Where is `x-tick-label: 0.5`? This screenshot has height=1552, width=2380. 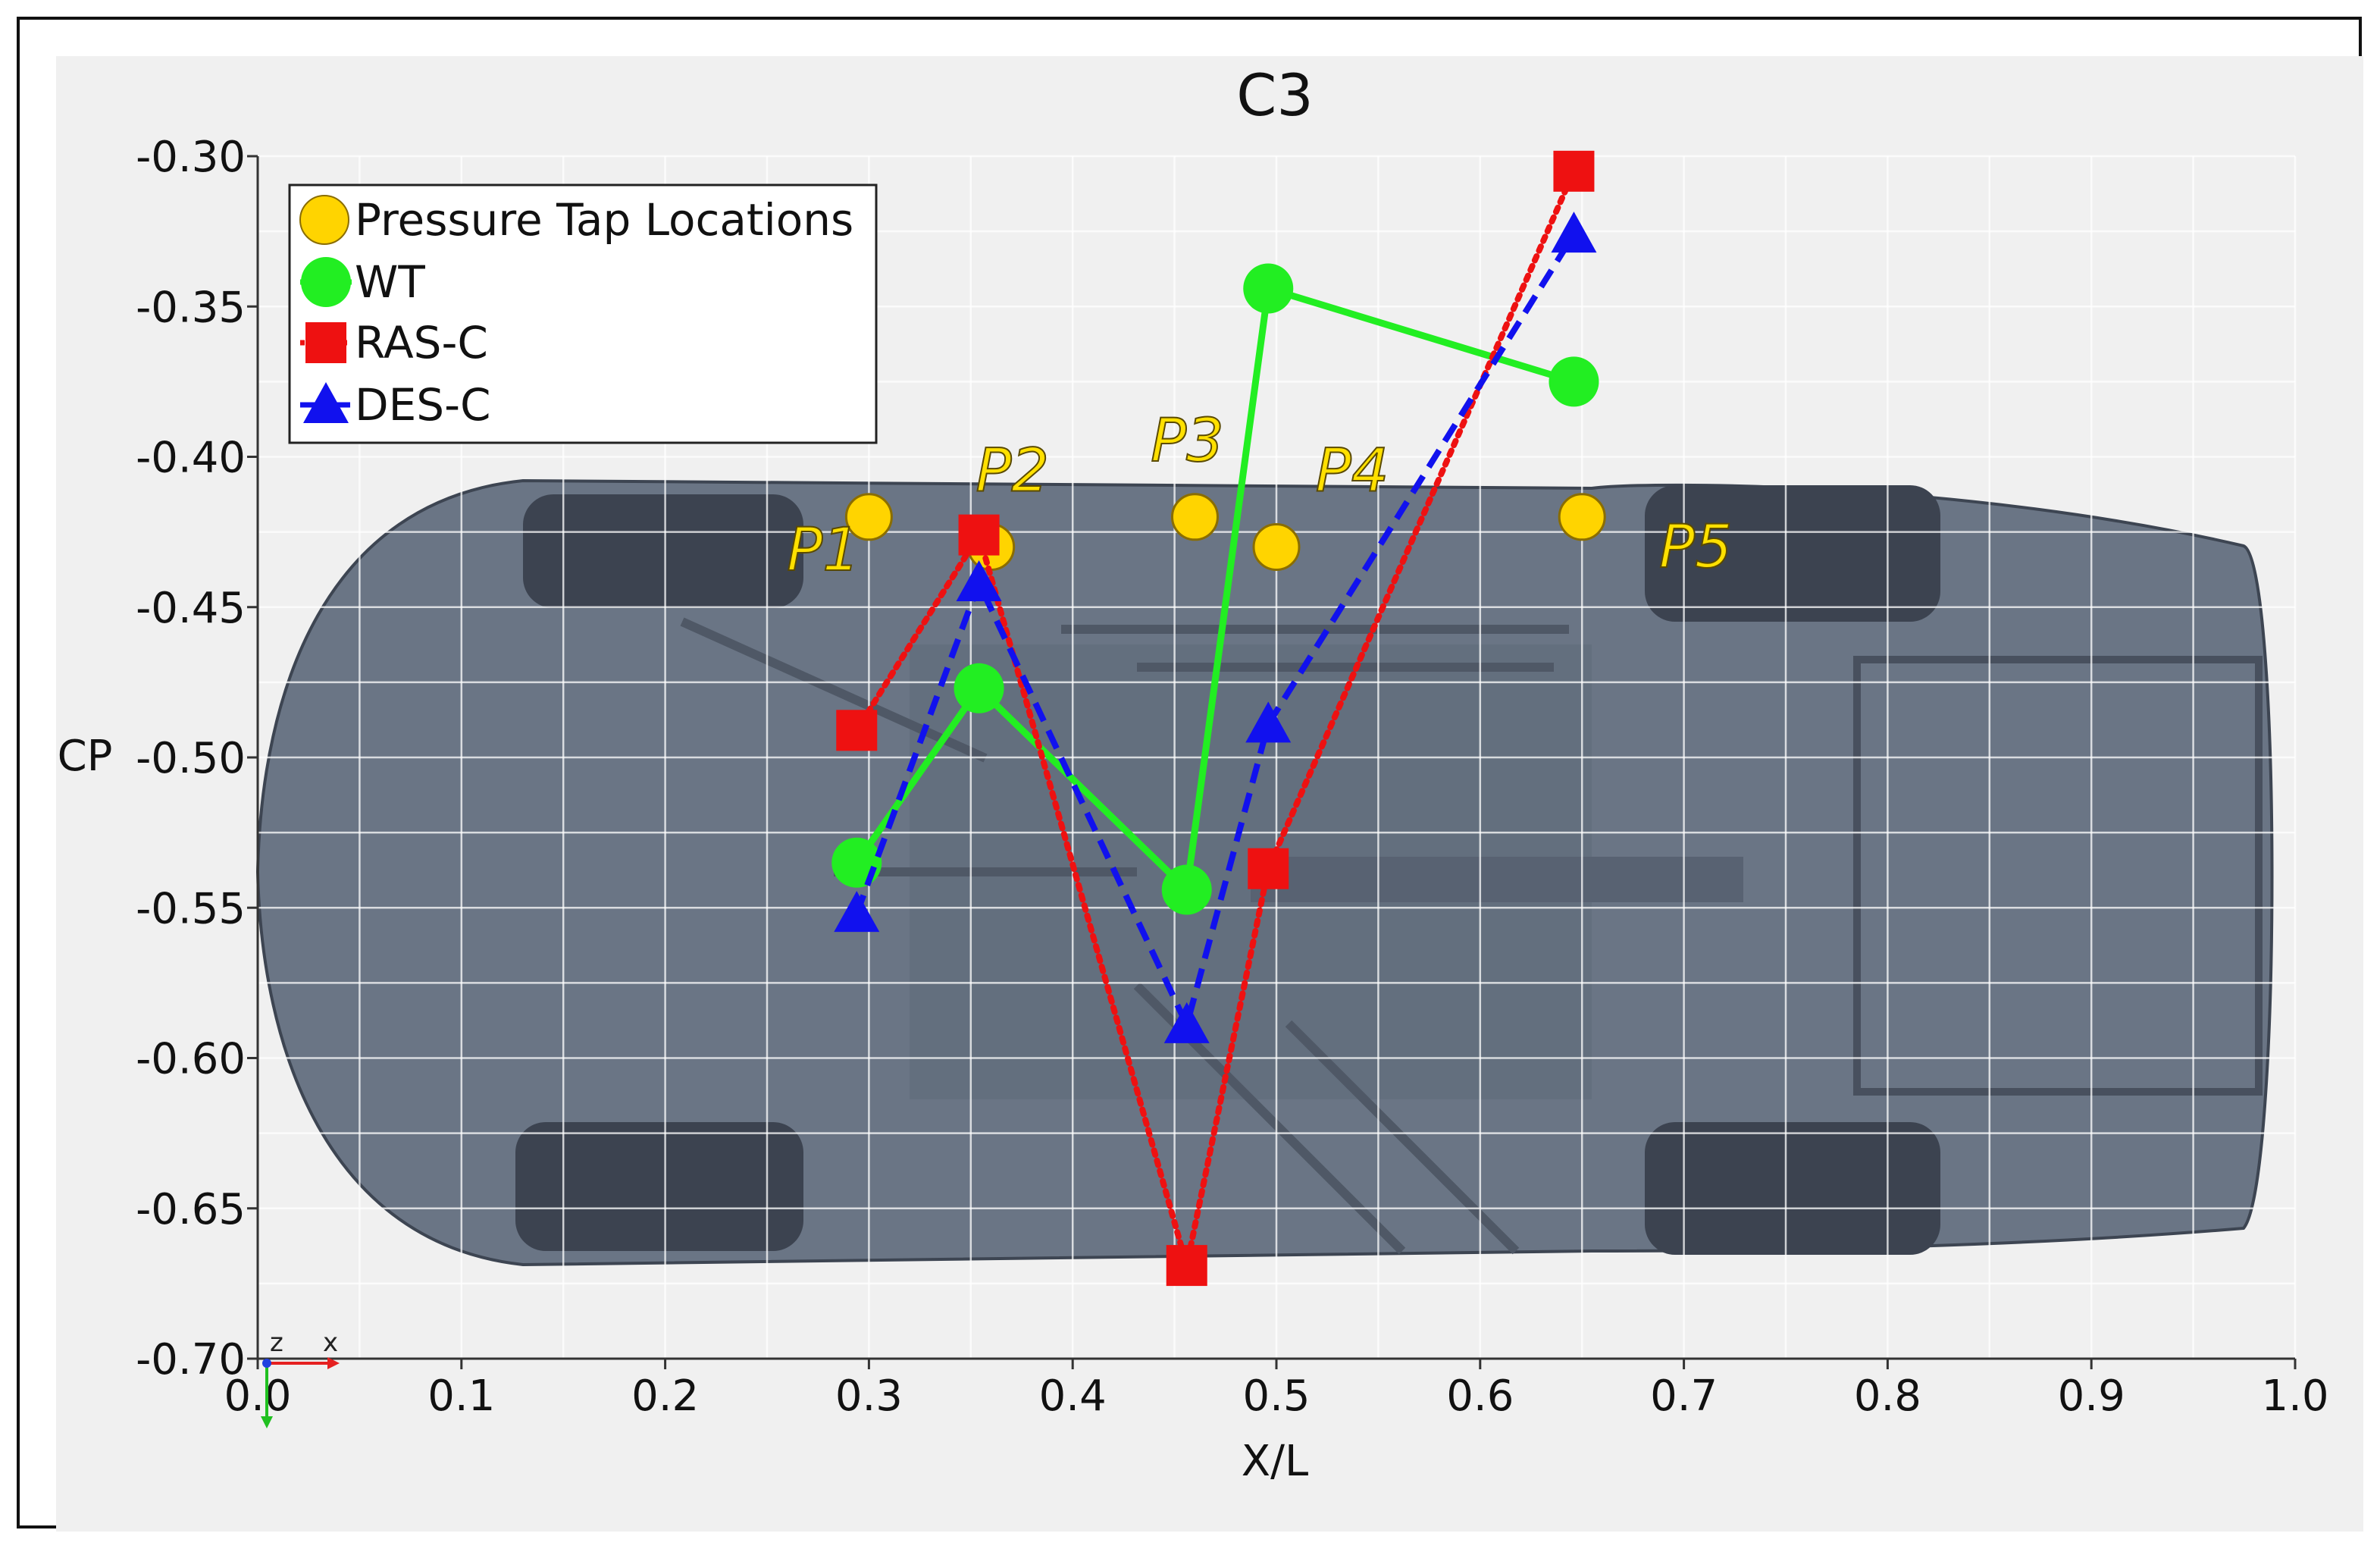
x-tick-label: 0.5 is located at coordinates (1276, 1396).